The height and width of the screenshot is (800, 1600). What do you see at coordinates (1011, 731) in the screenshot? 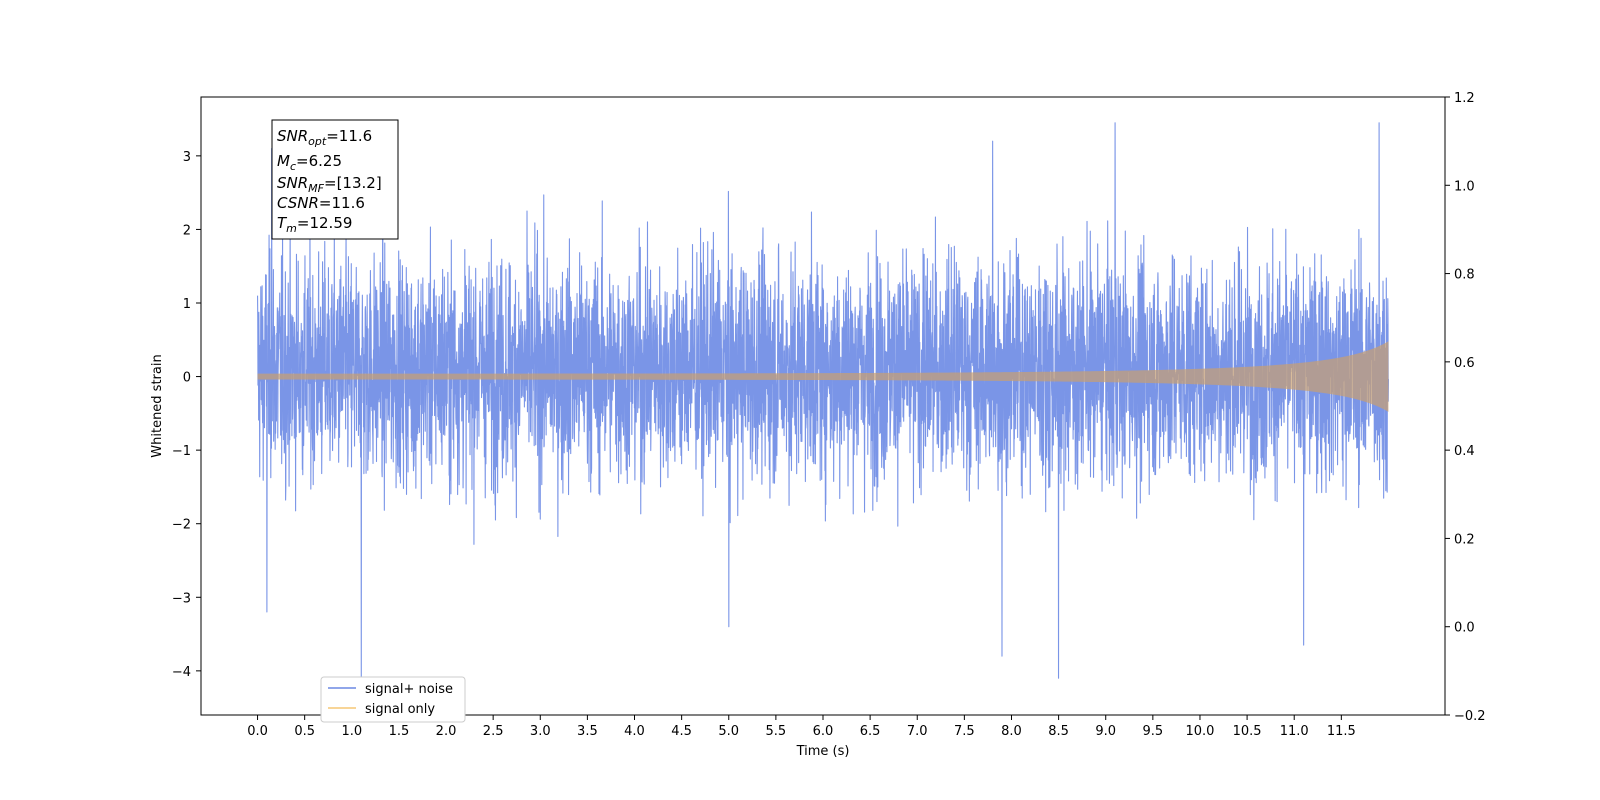
I see `x-tick-label: 8.0` at bounding box center [1011, 731].